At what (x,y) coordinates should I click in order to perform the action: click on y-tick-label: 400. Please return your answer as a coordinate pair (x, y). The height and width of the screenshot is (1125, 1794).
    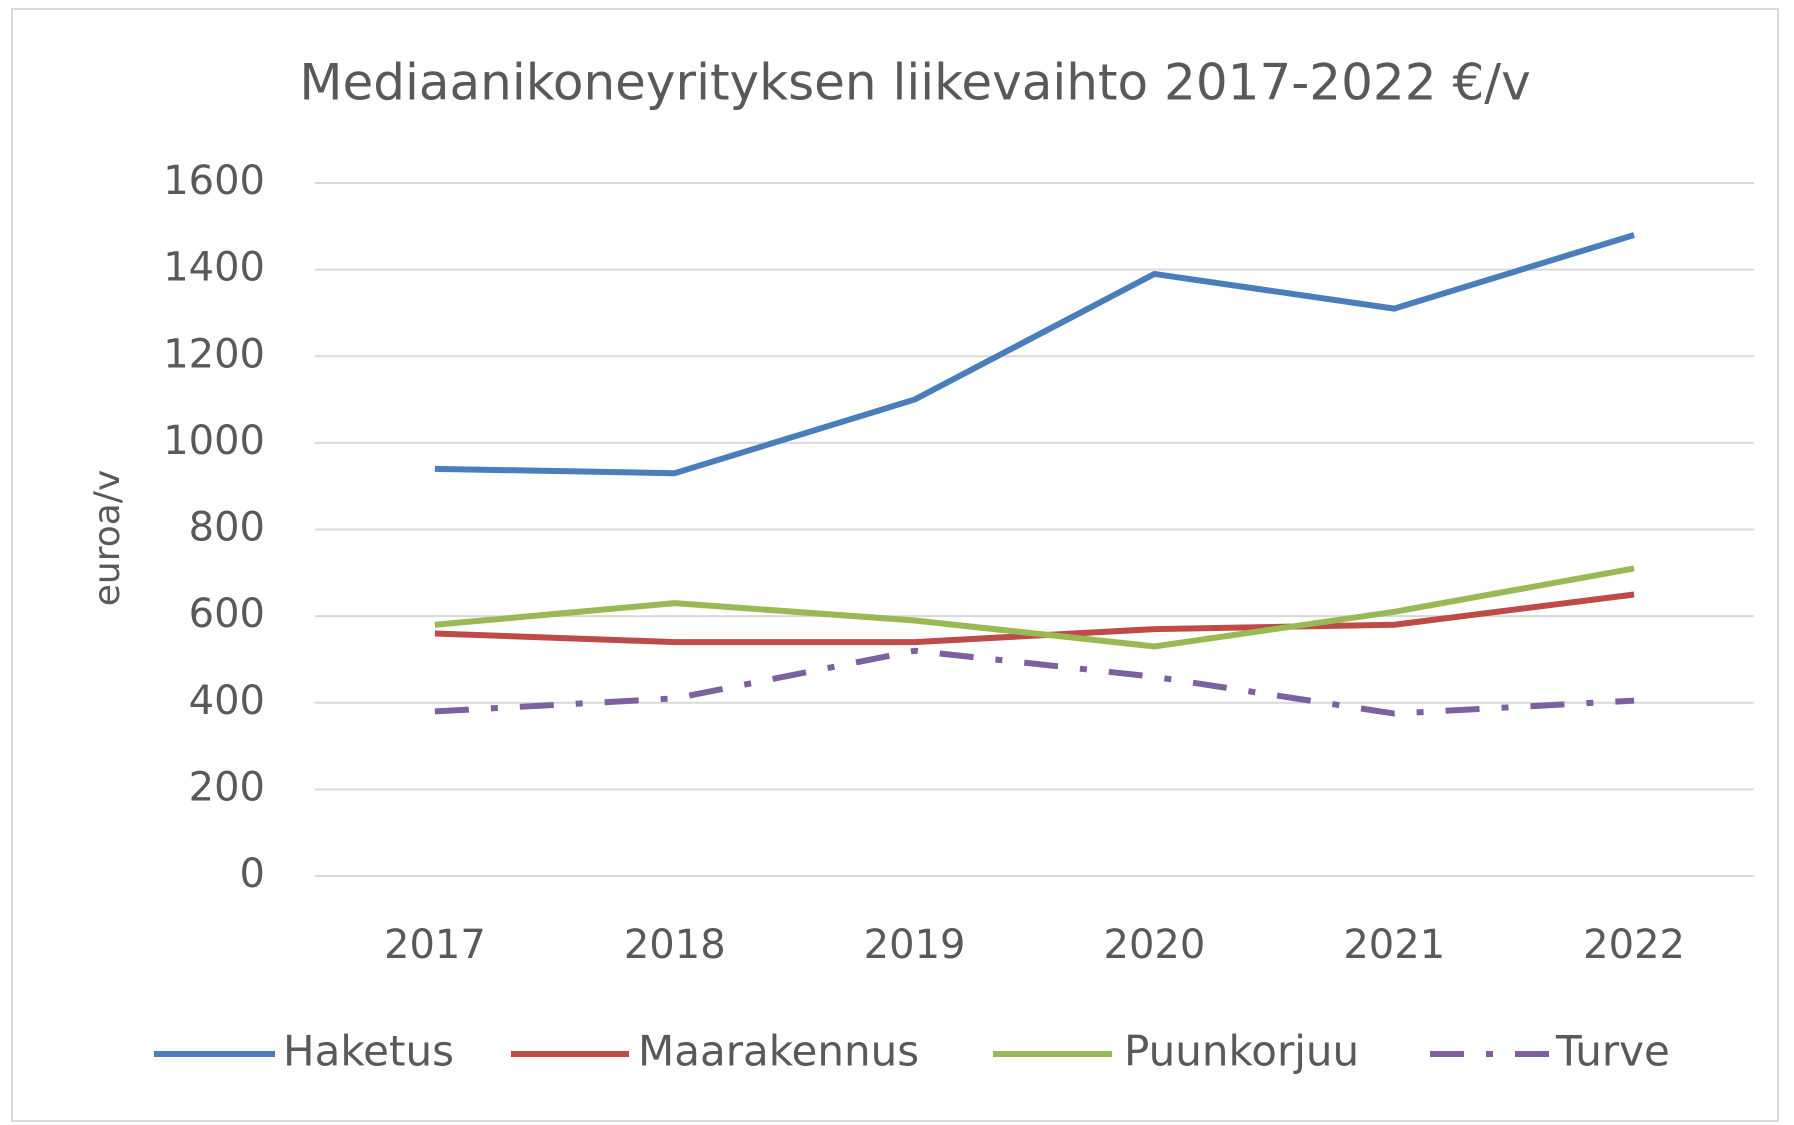
    Looking at the image, I should click on (227, 701).